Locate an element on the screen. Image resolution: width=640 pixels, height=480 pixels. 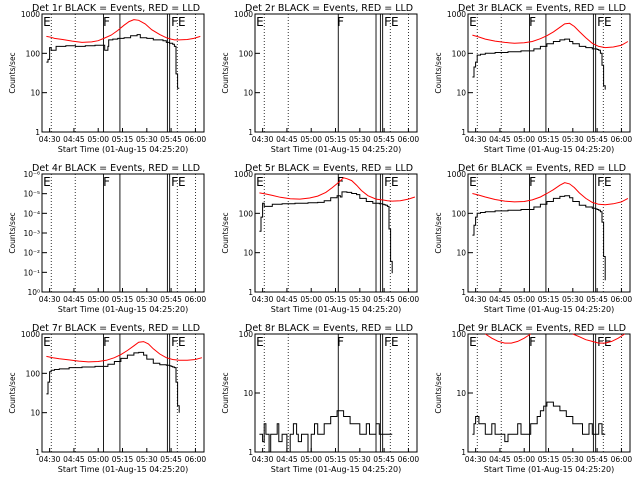
panel-title: Det 7r BLACK = Events, RED = LLD is located at coordinates (116, 328).